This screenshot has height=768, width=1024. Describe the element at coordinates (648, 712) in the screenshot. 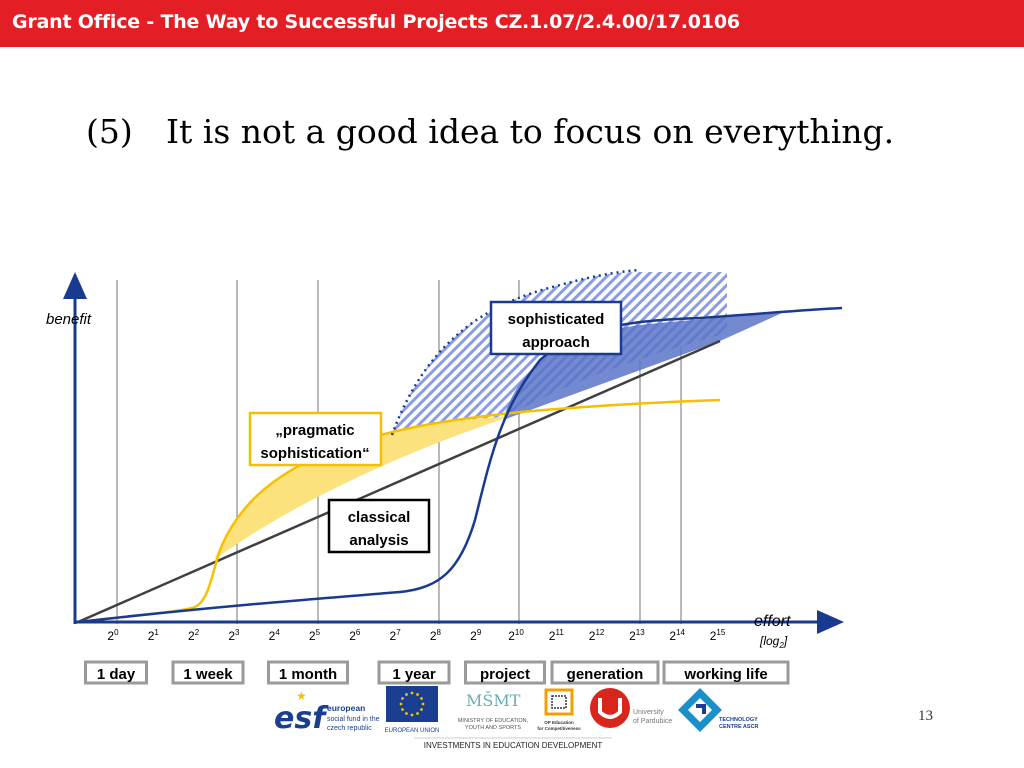

I see `upce-text-1: University` at that location.